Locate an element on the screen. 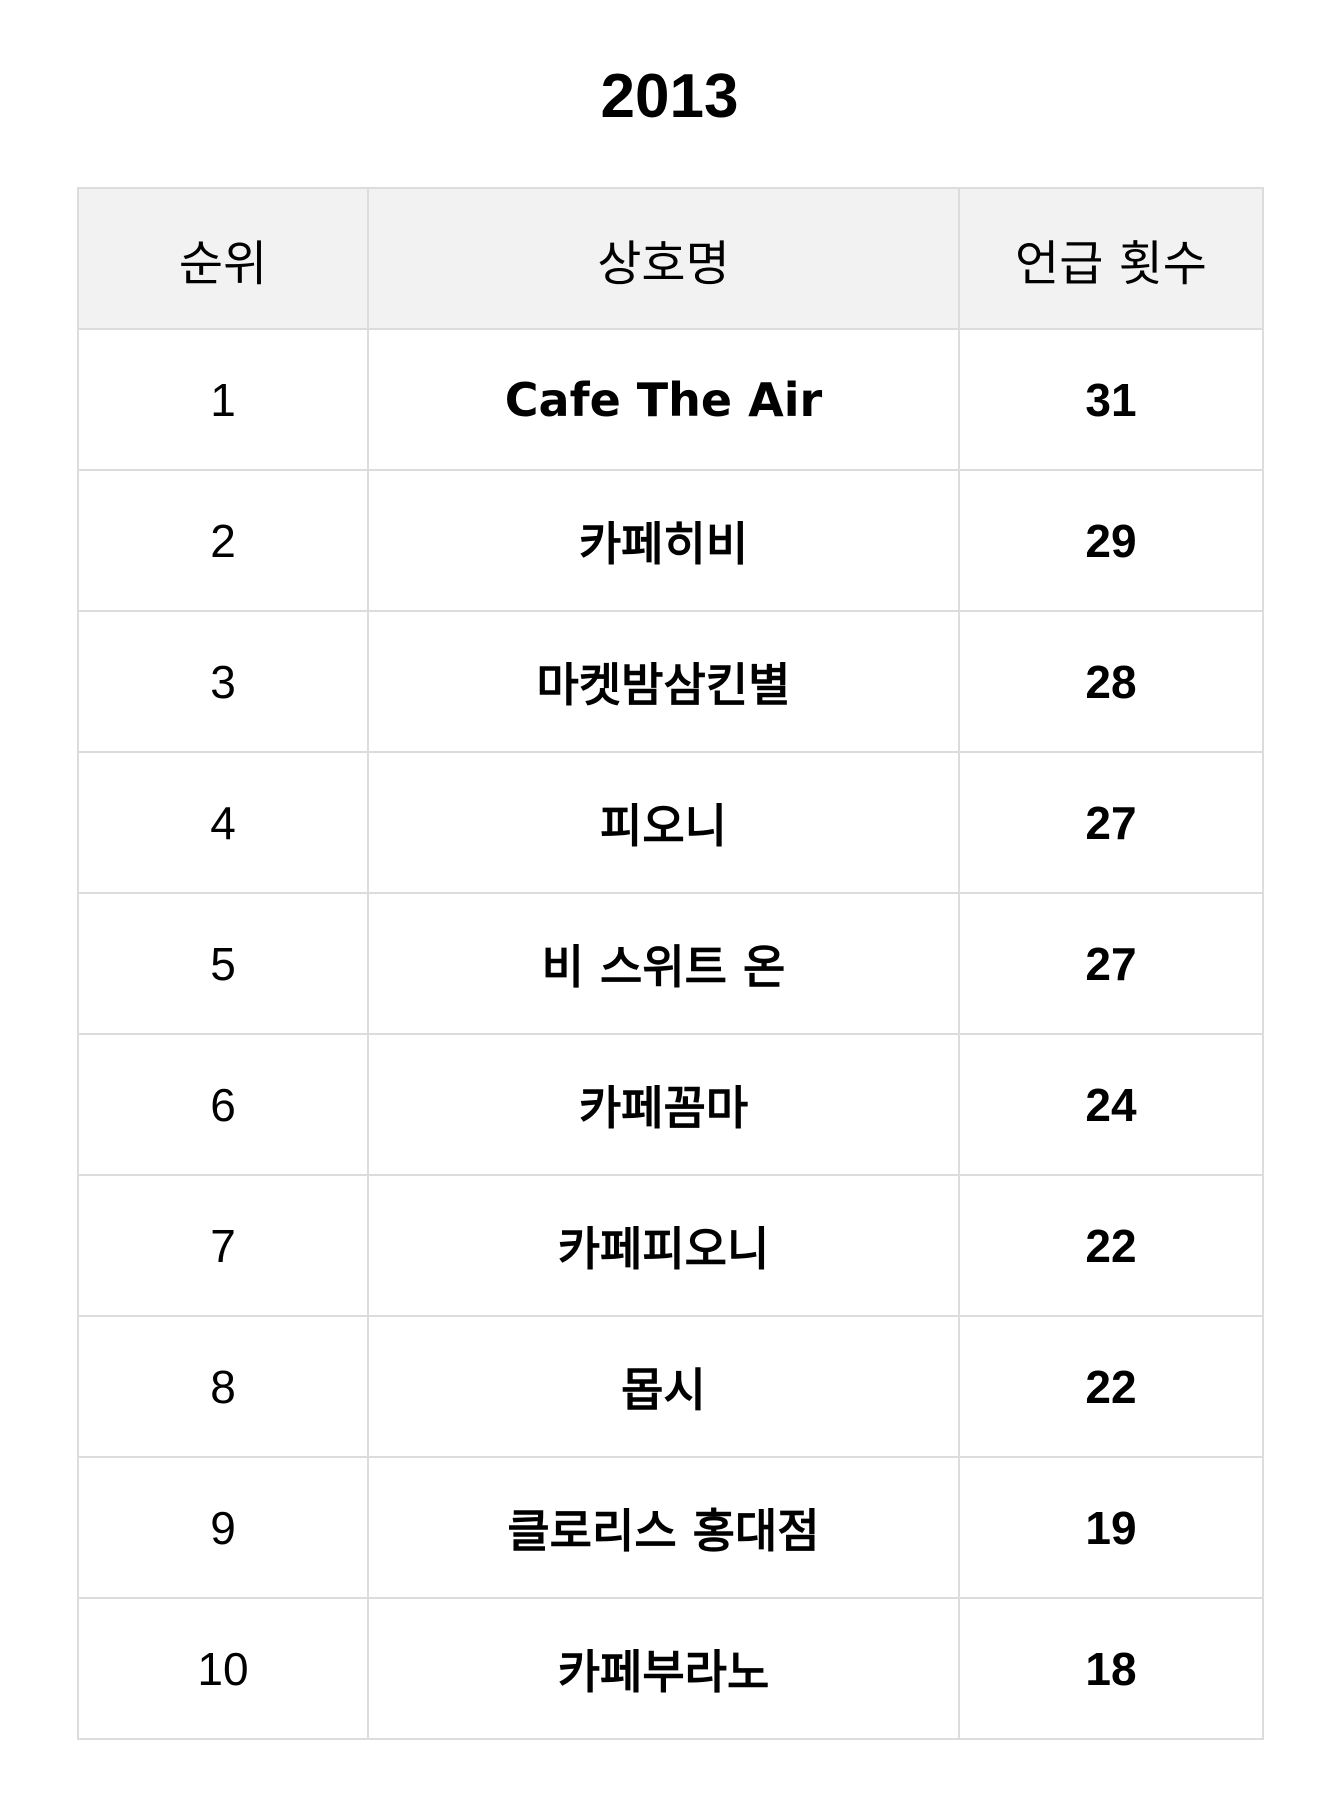 The height and width of the screenshot is (1812, 1339). name-cell: 카페피오니 is located at coordinates (663, 1245).